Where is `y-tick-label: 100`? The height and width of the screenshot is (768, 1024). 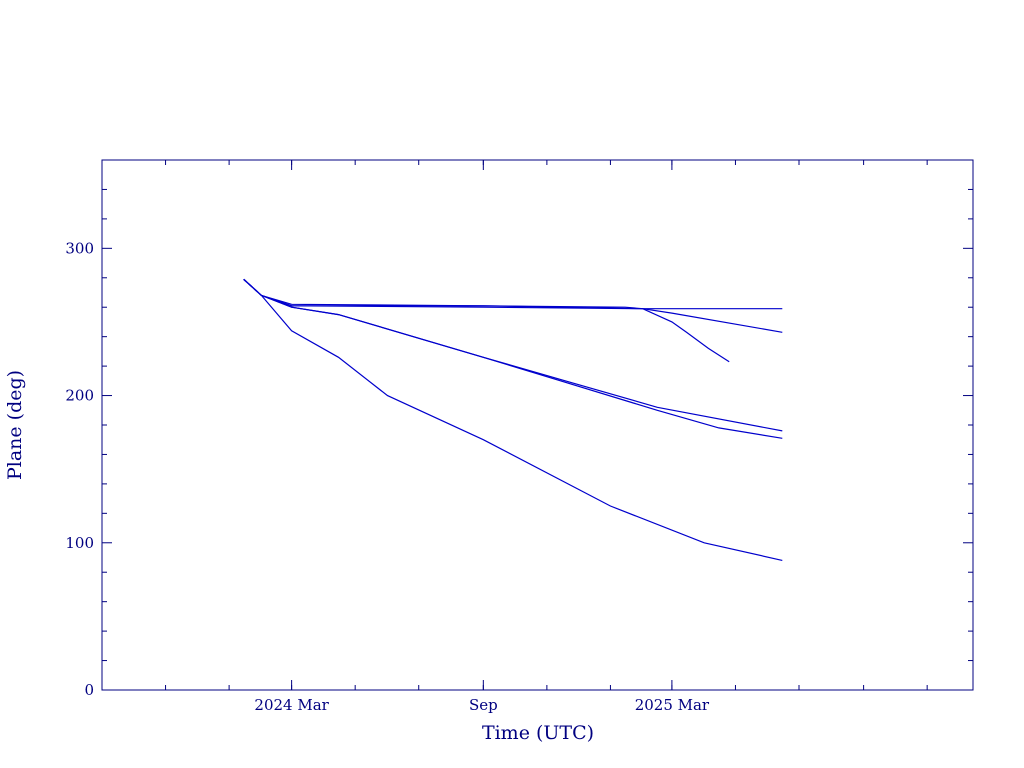 y-tick-label: 100 is located at coordinates (79, 543).